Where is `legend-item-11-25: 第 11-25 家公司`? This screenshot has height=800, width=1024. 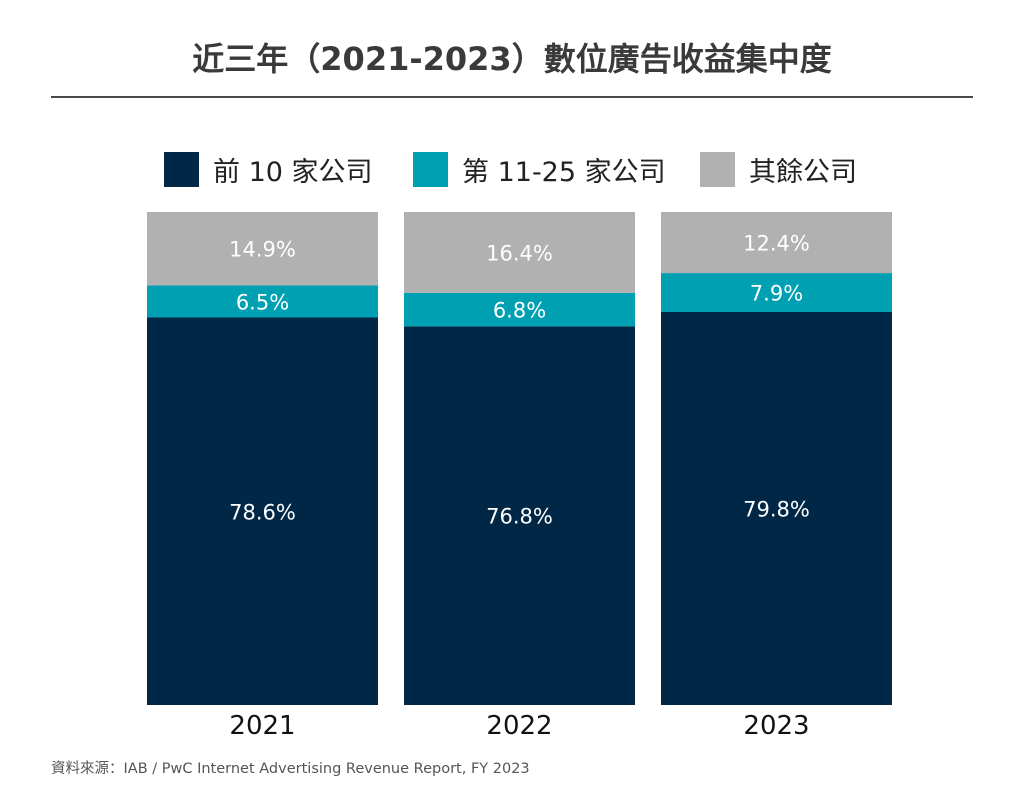 legend-item-11-25: 第 11-25 家公司 is located at coordinates (539, 169).